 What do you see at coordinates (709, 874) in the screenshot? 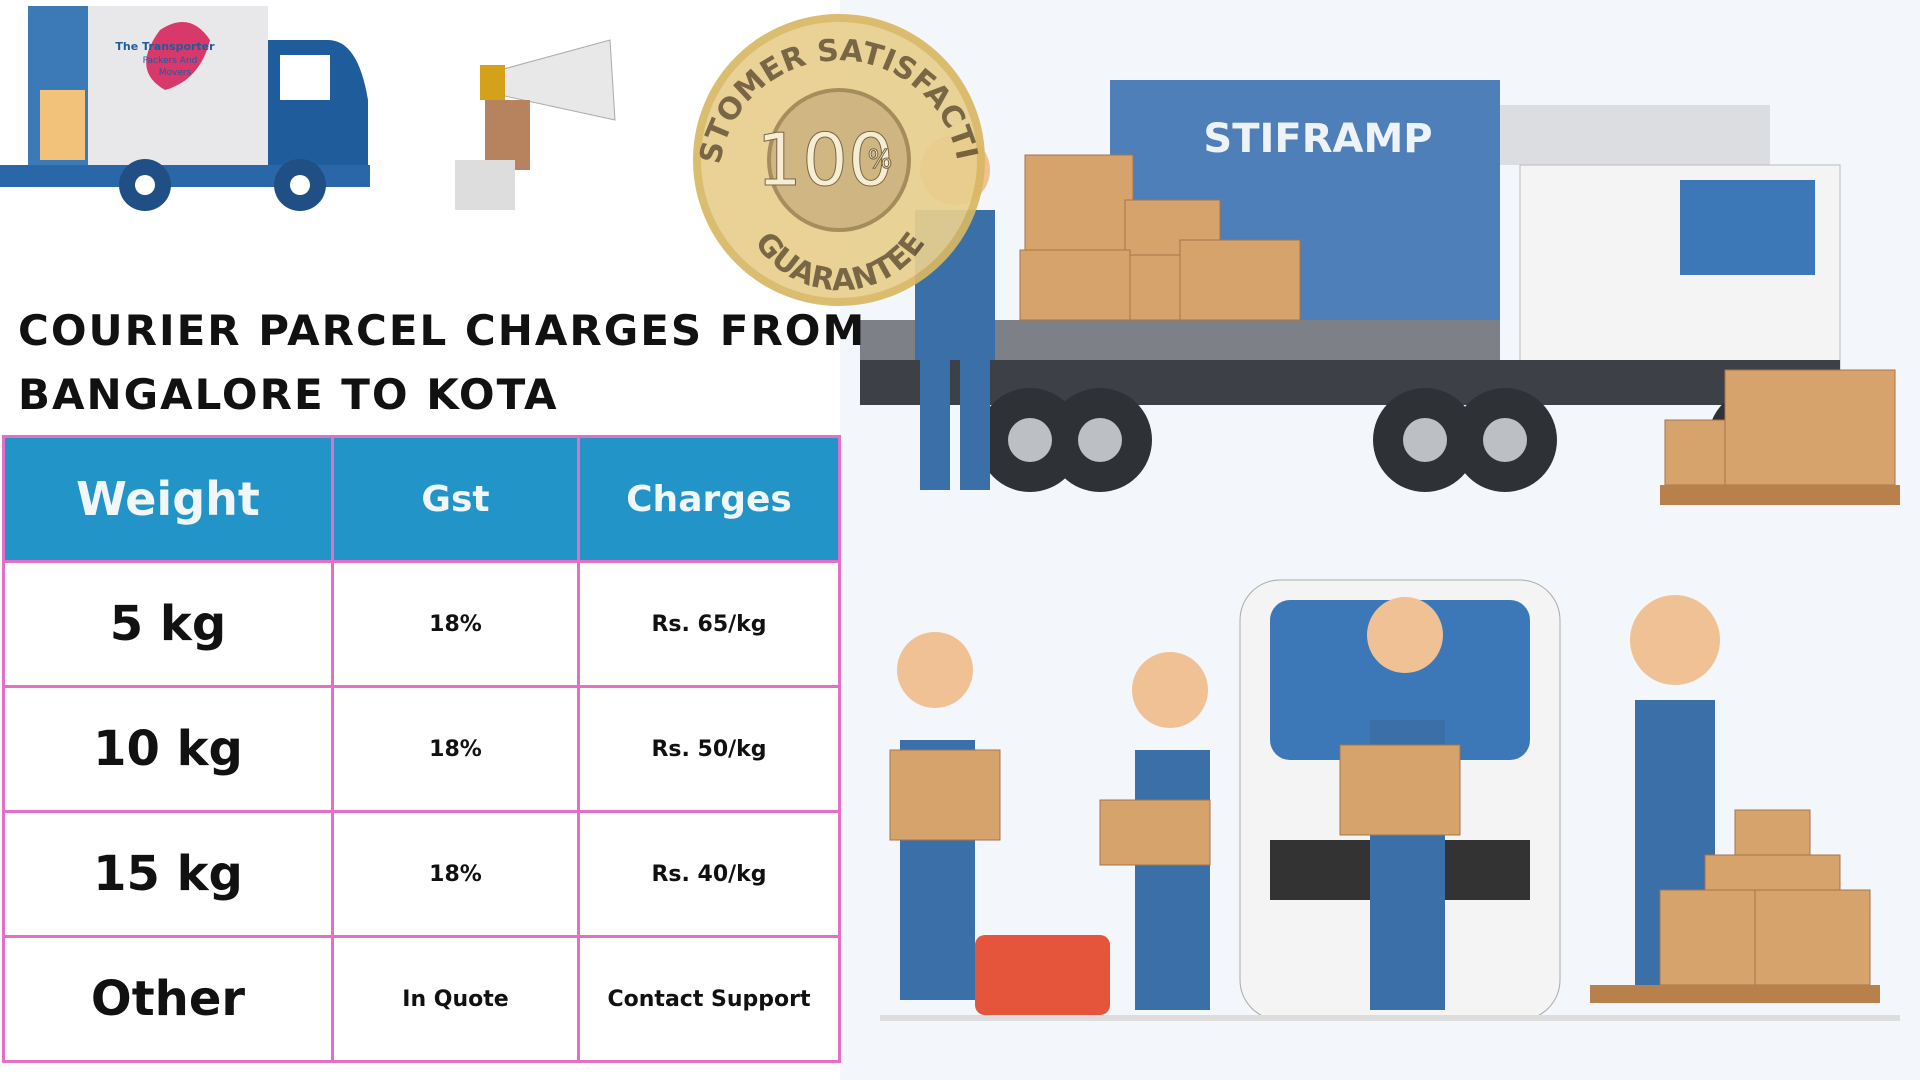
I see `table-cell: Rs. 40/kg` at bounding box center [709, 874].